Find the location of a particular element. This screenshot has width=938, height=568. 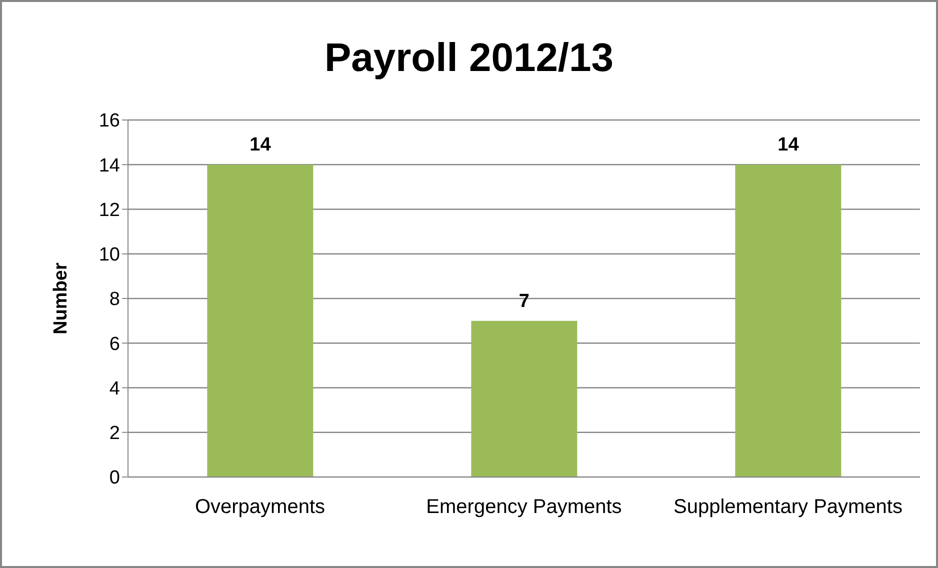

y-tick-label: 6 is located at coordinates (114, 344).